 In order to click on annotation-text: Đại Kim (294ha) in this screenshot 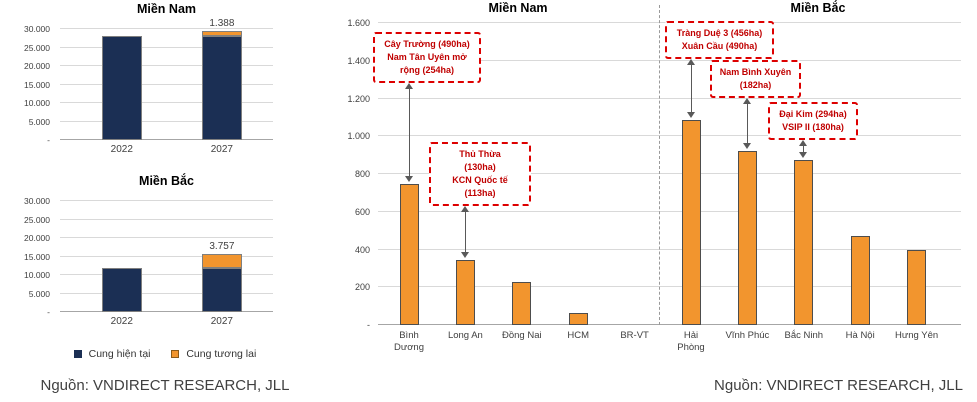, I will do `click(813, 114)`.